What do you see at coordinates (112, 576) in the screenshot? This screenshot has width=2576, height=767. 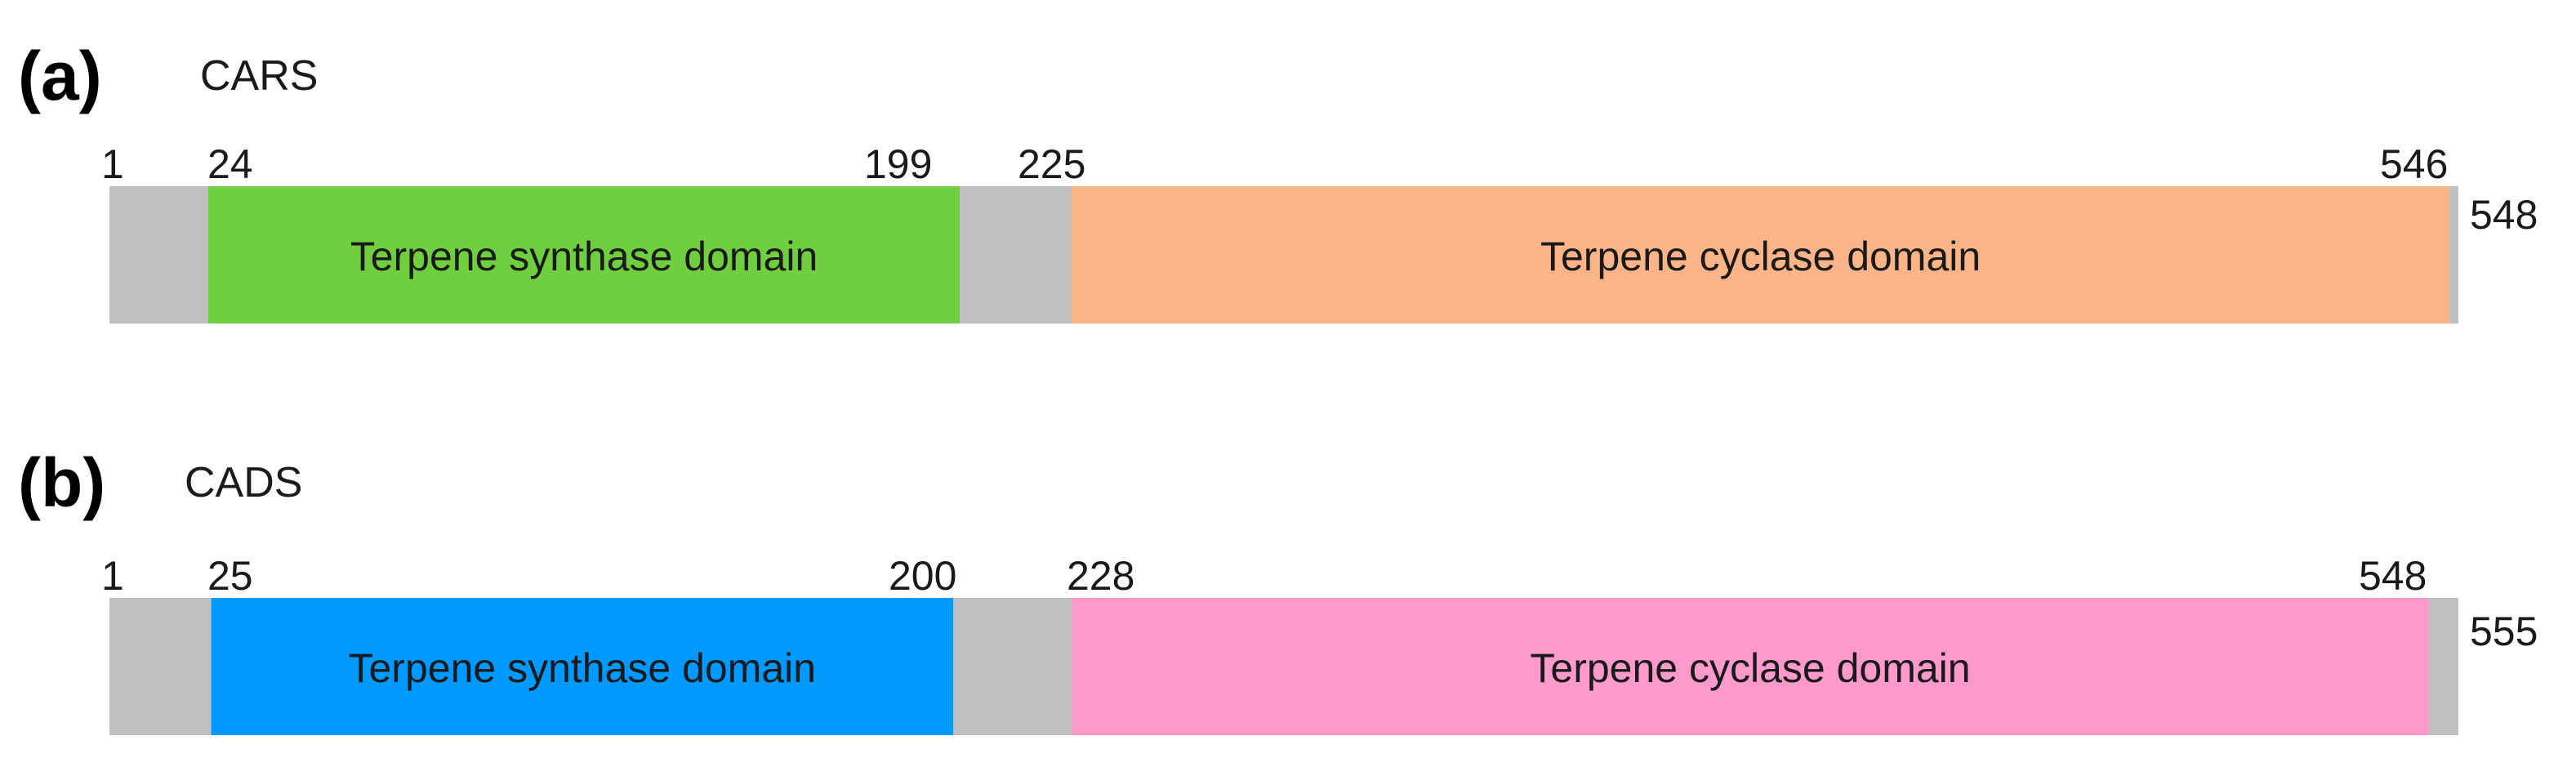 I see `position-label-start-cads: 1` at bounding box center [112, 576].